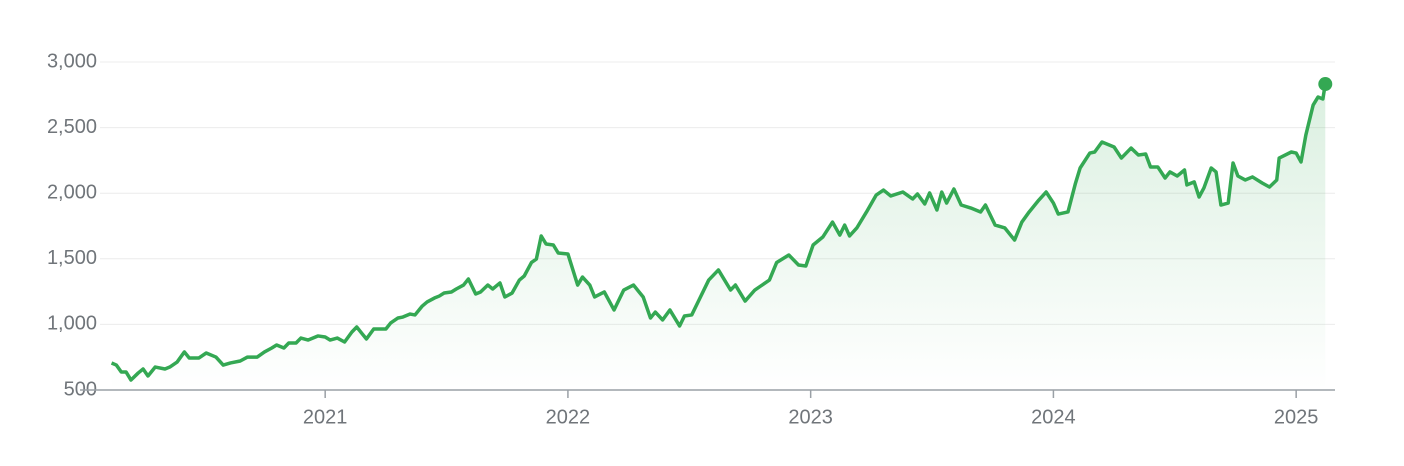  Describe the element at coordinates (72, 127) in the screenshot. I see `y-tick-label: 2,500` at that location.